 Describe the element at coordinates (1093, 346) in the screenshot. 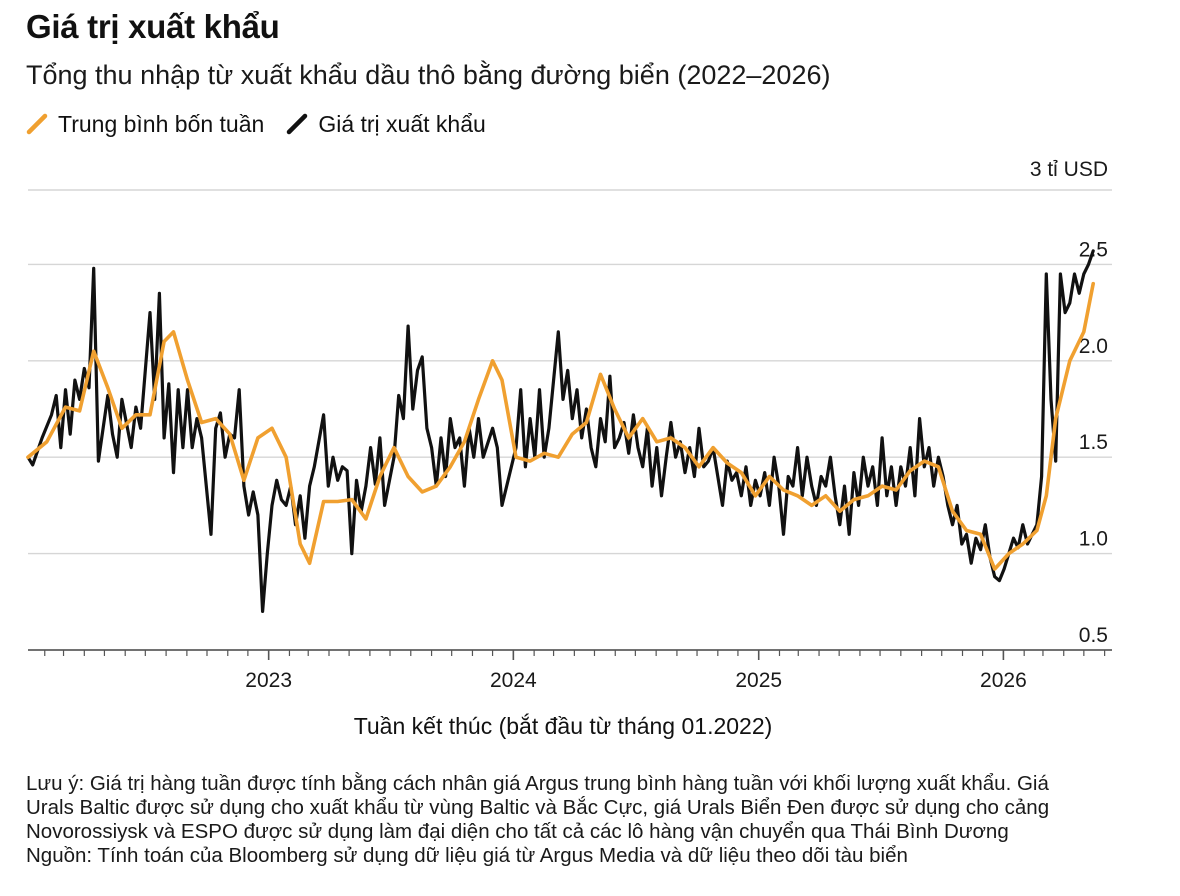

I see `y-tick-label: 2.0` at that location.